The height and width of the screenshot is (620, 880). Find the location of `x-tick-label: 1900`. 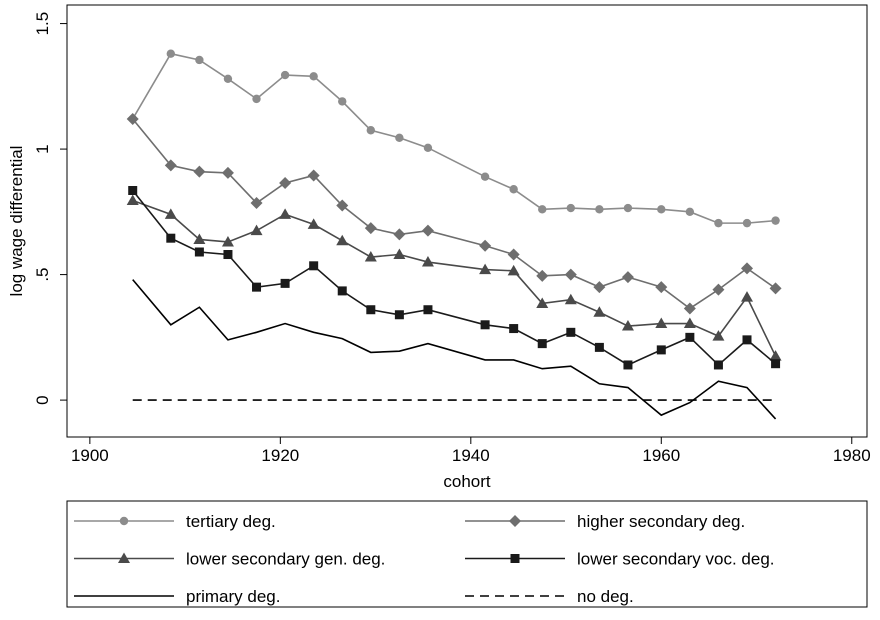

x-tick-label: 1900 is located at coordinates (90, 455).